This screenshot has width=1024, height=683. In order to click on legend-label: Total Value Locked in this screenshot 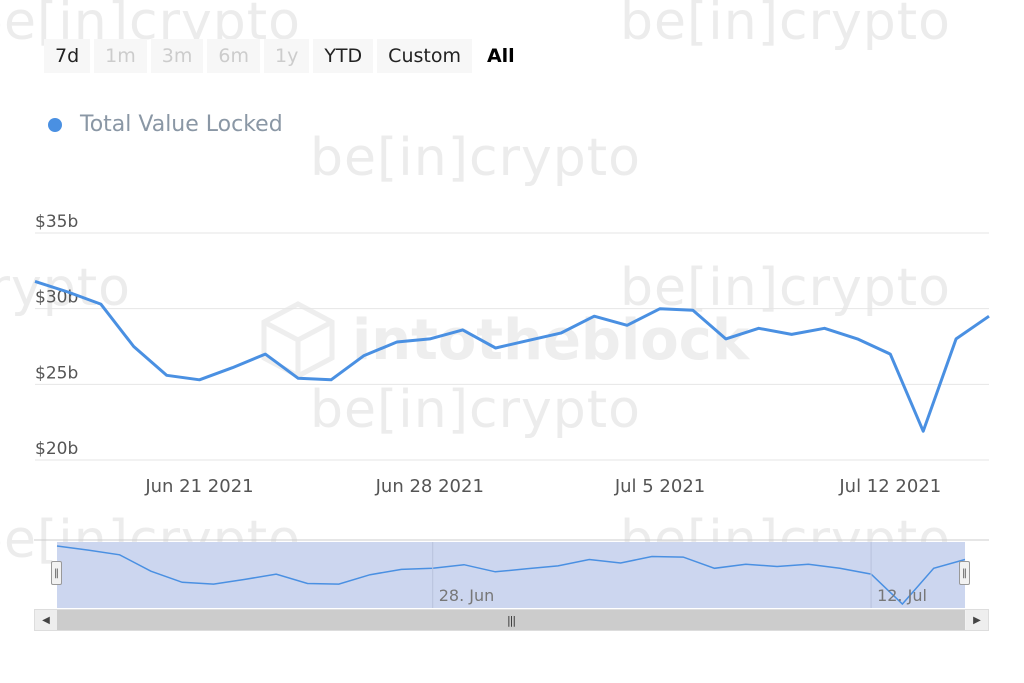, I will do `click(181, 124)`.